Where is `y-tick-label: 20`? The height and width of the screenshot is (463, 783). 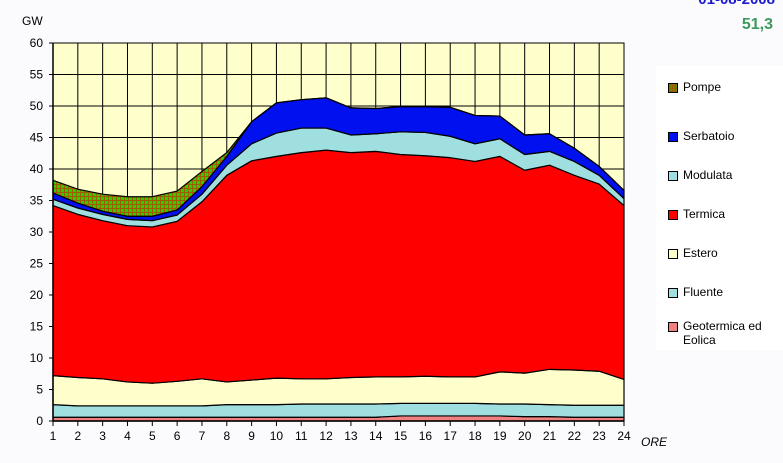
y-tick-label: 20 is located at coordinates (37, 295).